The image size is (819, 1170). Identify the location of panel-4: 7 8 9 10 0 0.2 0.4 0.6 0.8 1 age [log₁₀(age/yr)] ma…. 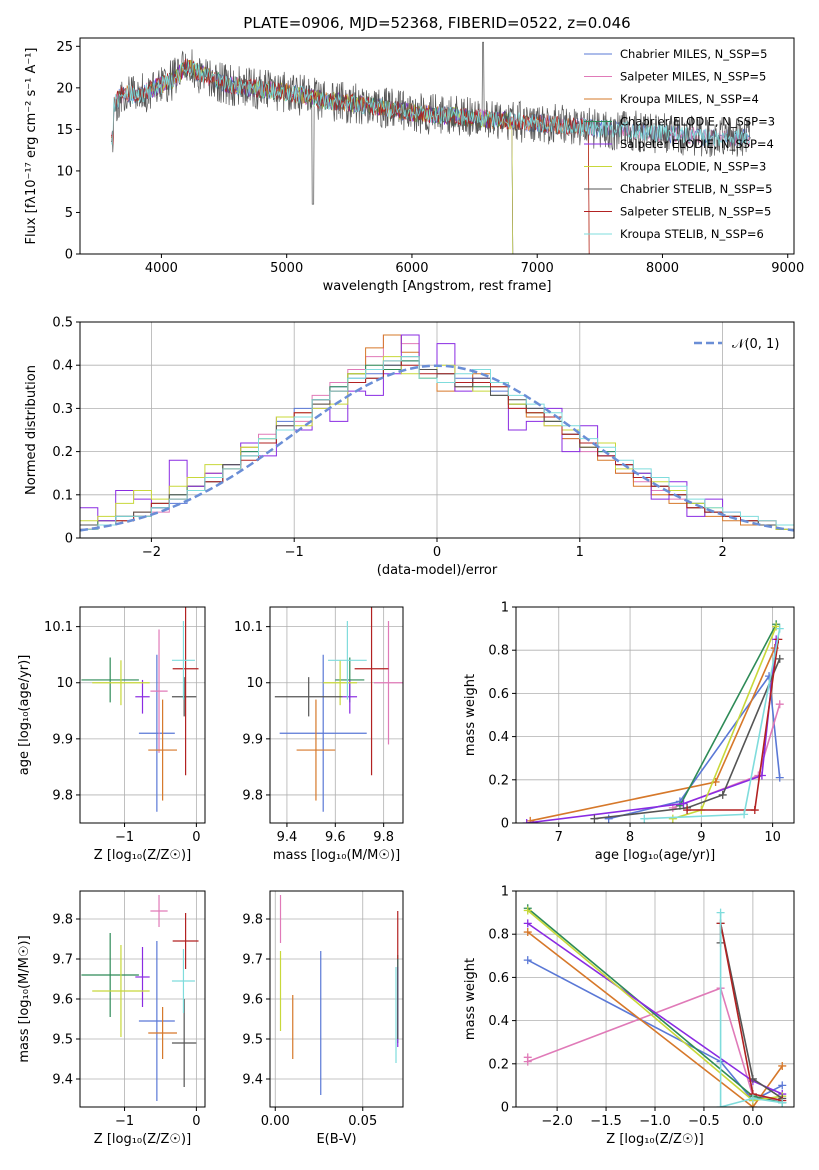
(629, 732).